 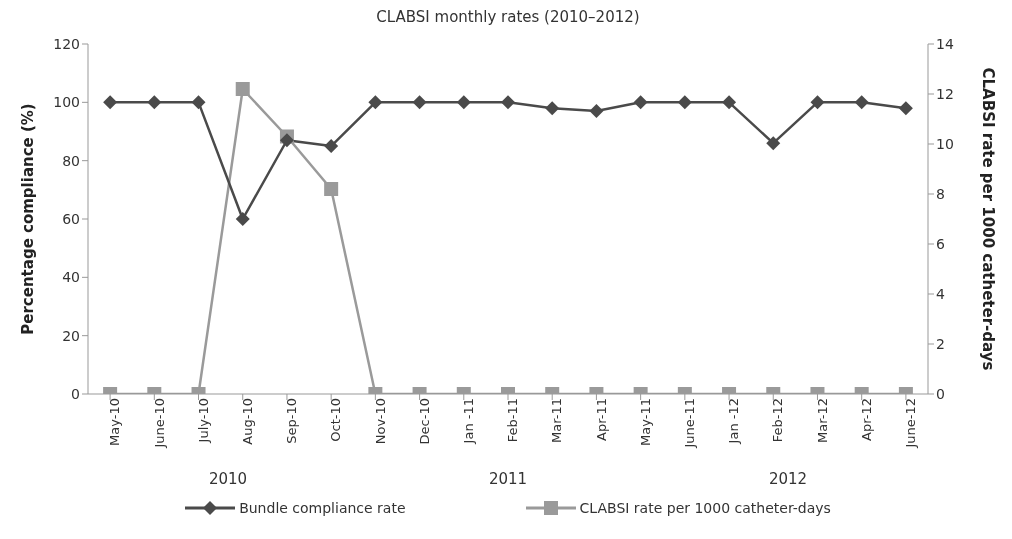 I want to click on x-tick-label: Nov-10, so click(x=380, y=421).